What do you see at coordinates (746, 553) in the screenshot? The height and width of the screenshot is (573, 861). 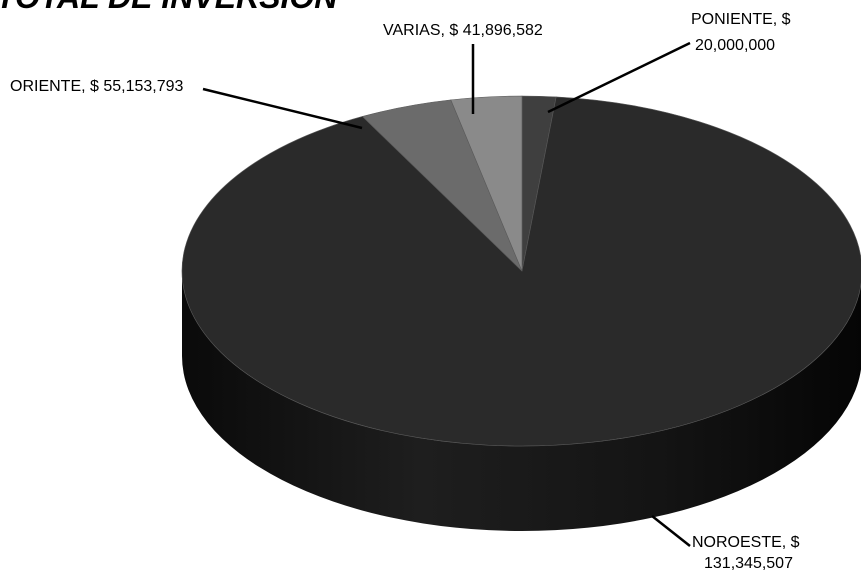 I see `slice-label-noroeste: NOROESTE, $ 131,345,507` at bounding box center [746, 553].